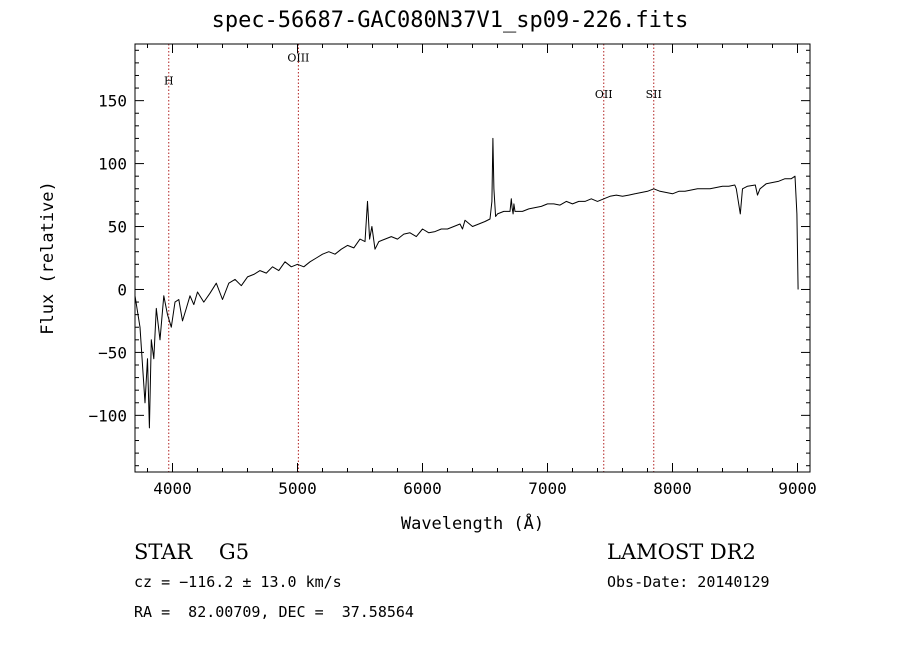  Describe the element at coordinates (112, 164) in the screenshot. I see `y-tick-label: 100` at that location.